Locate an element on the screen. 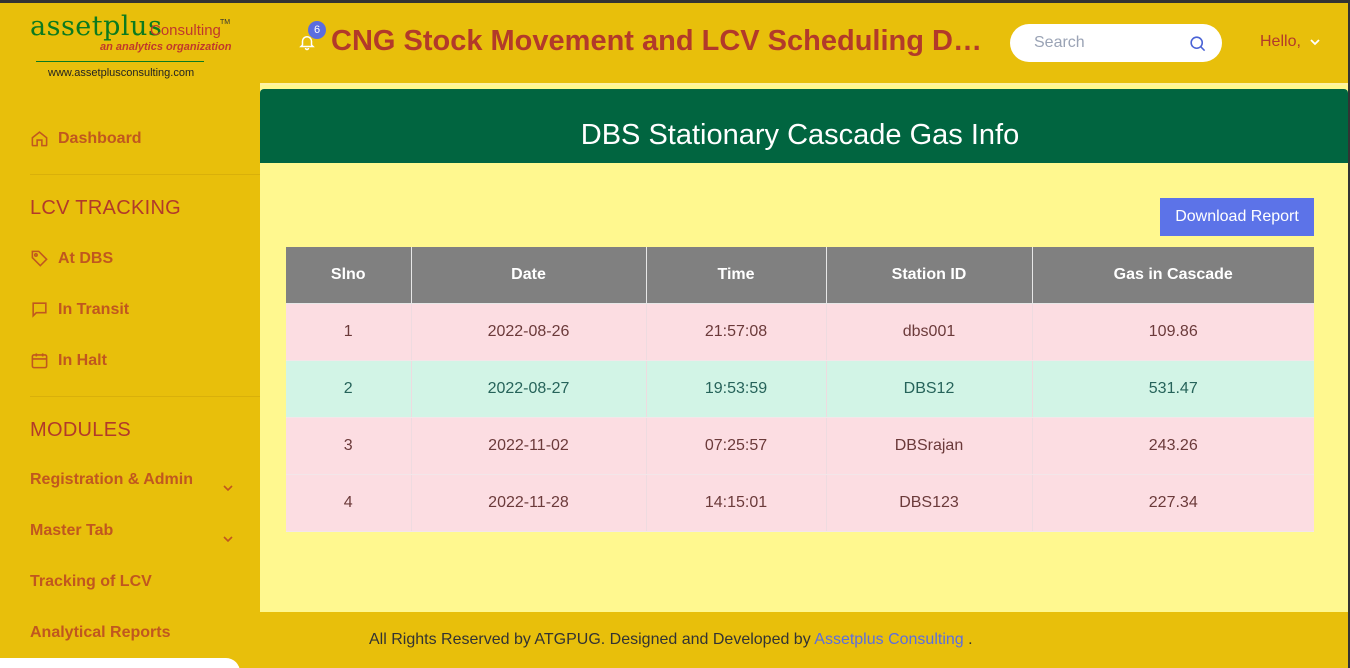 This screenshot has height=668, width=1350. logo-tagline: an analytics organization is located at coordinates (166, 47).